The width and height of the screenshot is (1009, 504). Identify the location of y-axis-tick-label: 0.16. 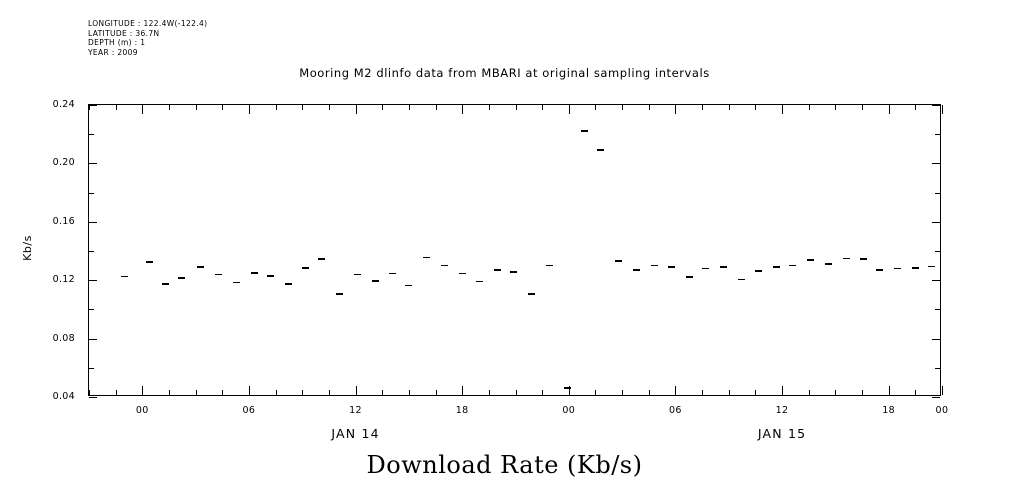
(63, 221).